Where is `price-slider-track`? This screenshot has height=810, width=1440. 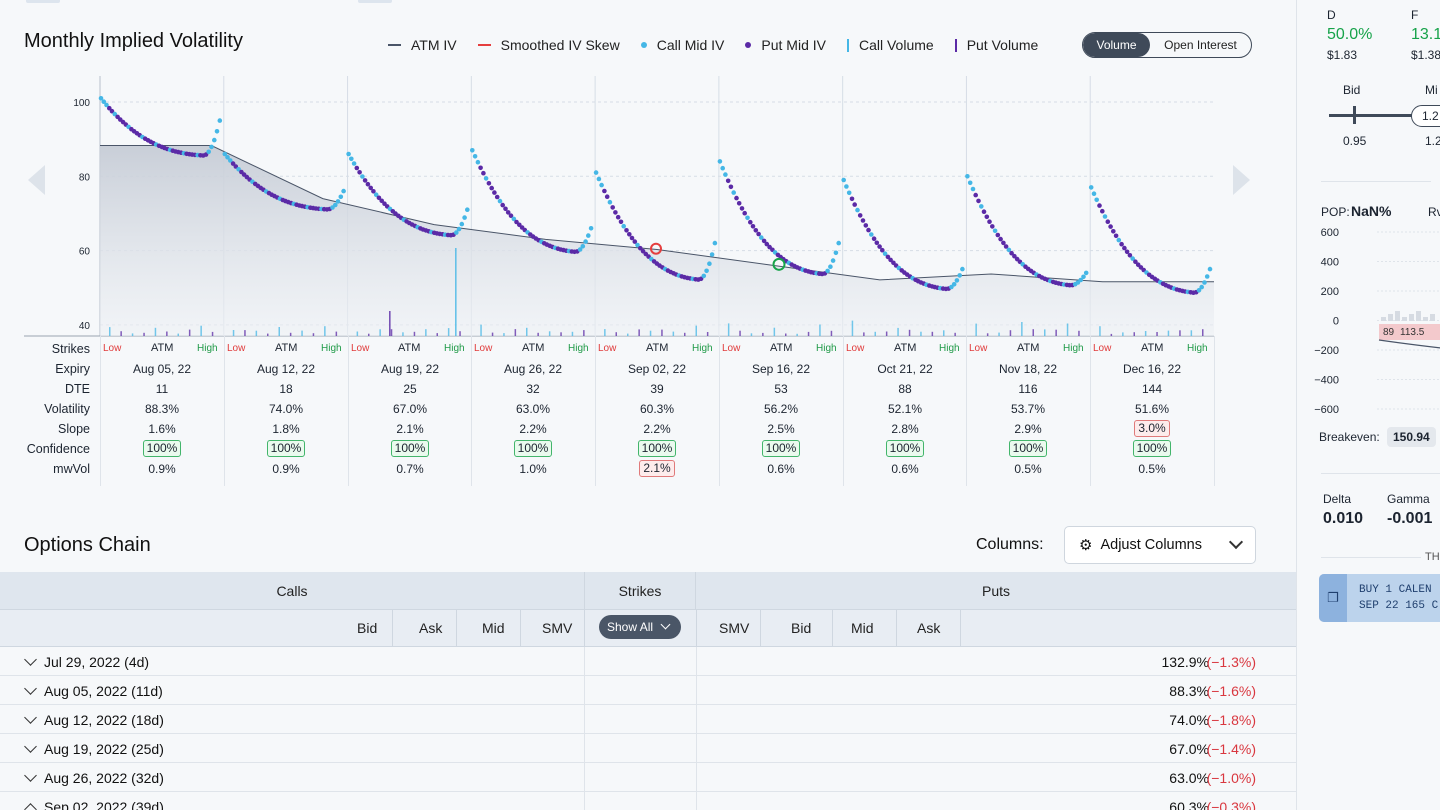
price-slider-track is located at coordinates (1384, 115).